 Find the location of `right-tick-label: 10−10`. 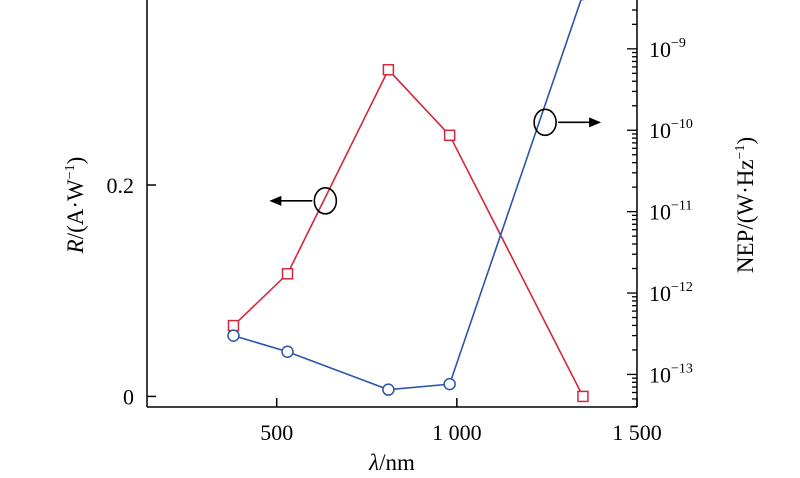

right-tick-label: 10−10 is located at coordinates (671, 130).